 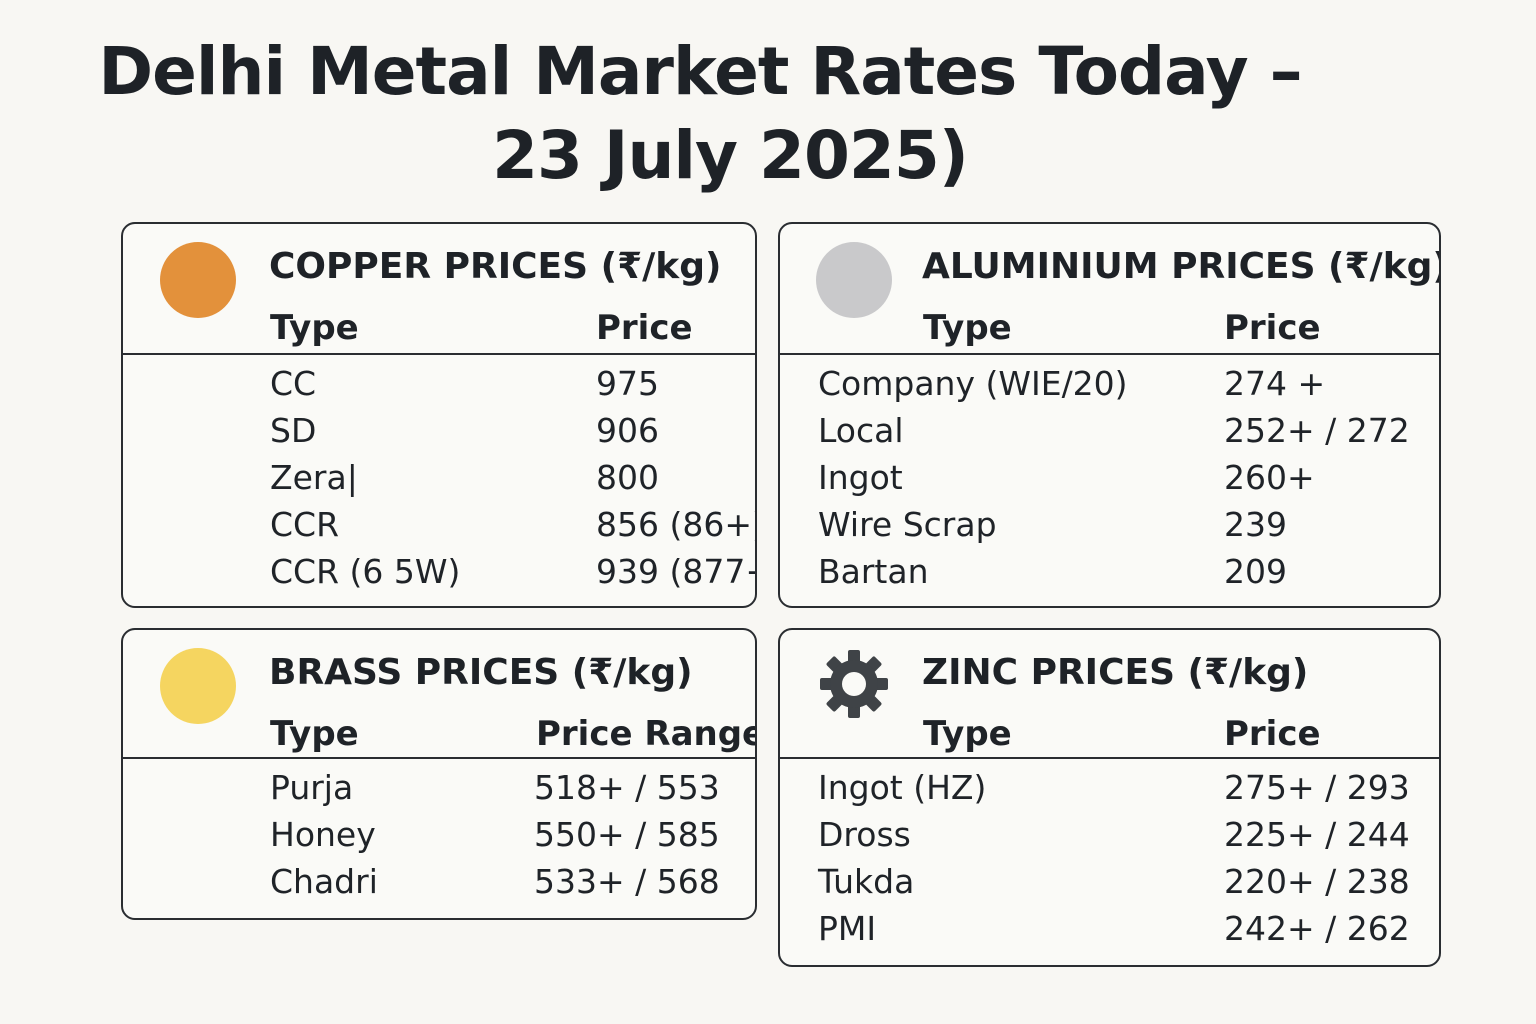 I want to click on table-row: Zera| 800, so click(x=439, y=477).